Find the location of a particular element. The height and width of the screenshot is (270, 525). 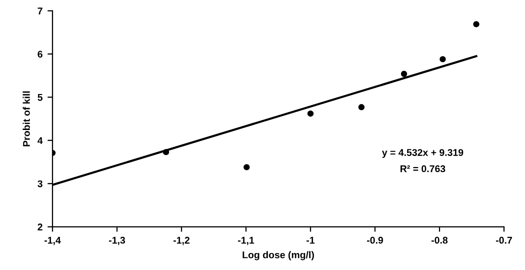

y-tick-label: 7 is located at coordinates (40, 11).